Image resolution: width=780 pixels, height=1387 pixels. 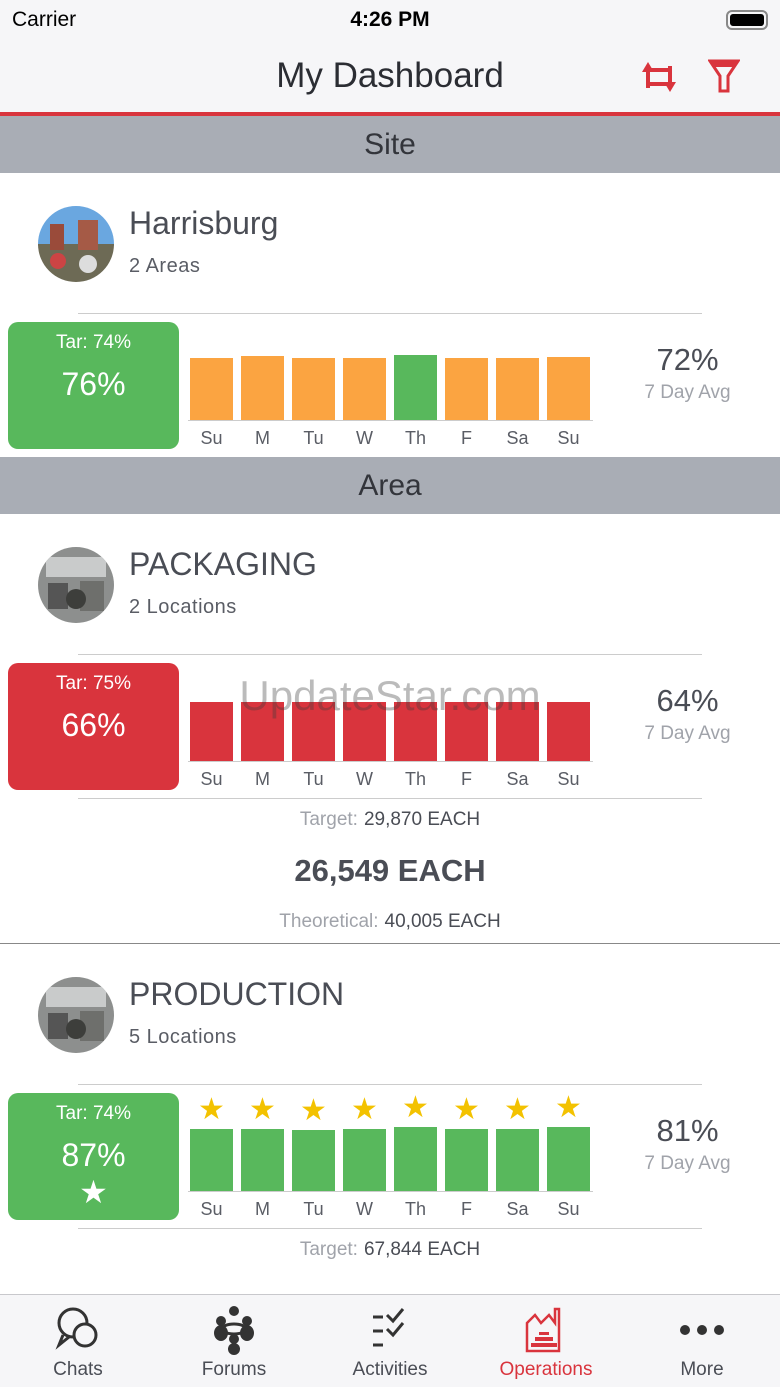 I want to click on kpi-badge: Tar: 75% 66%, so click(x=93, y=726).